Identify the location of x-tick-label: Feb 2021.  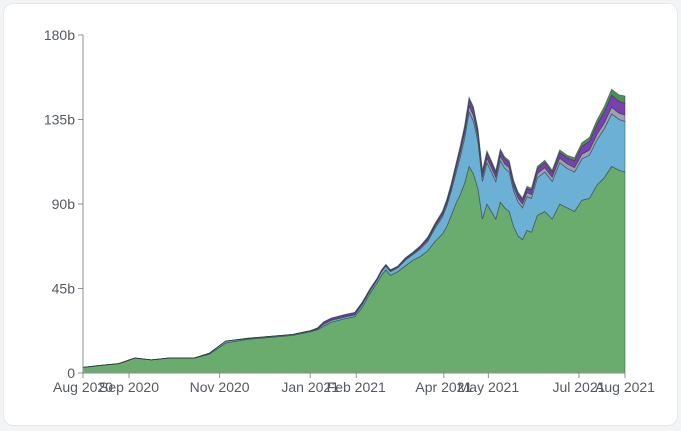
(356, 387).